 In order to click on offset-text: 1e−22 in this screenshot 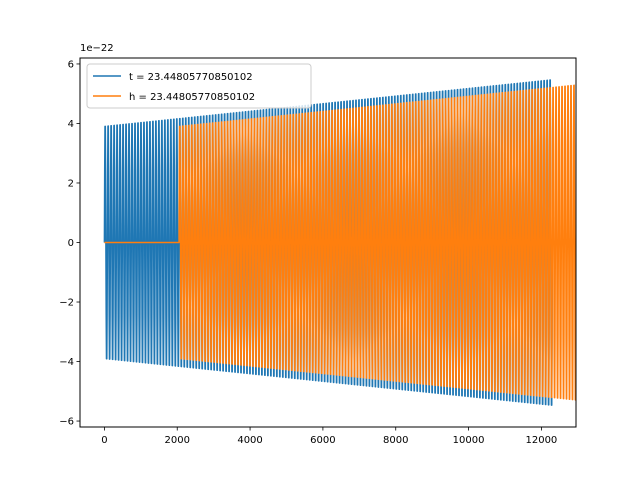, I will do `click(97, 48)`.